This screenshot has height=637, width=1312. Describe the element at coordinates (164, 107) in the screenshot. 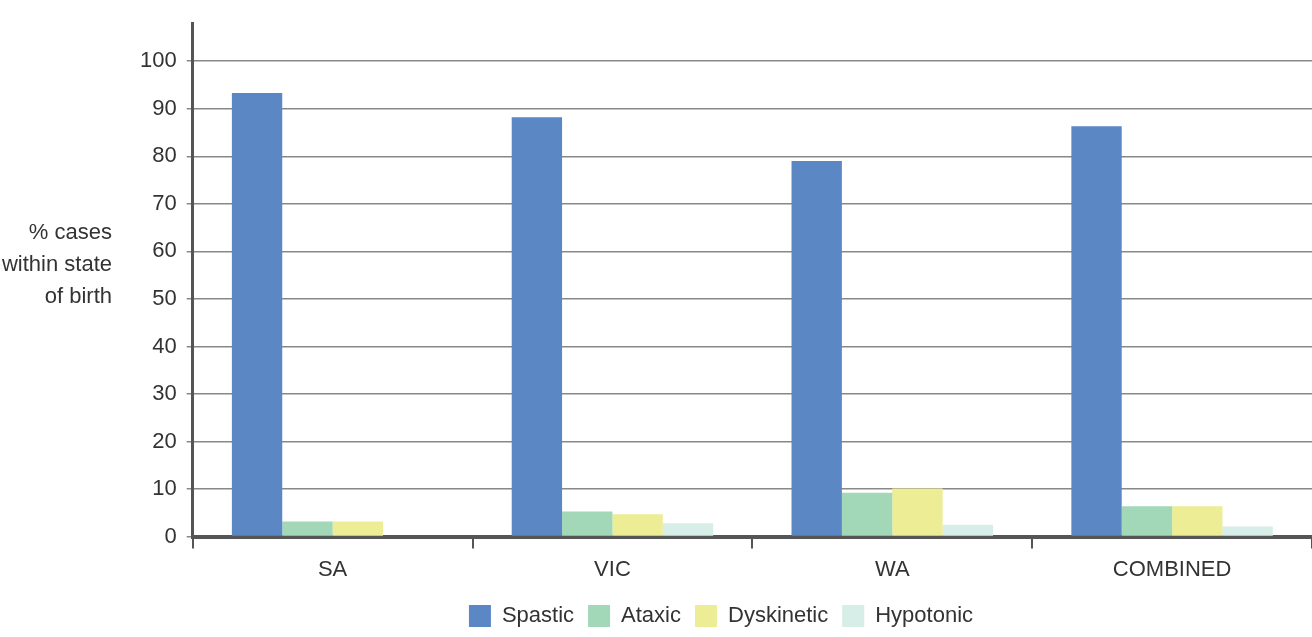

I see `y-tick-label: 90` at that location.